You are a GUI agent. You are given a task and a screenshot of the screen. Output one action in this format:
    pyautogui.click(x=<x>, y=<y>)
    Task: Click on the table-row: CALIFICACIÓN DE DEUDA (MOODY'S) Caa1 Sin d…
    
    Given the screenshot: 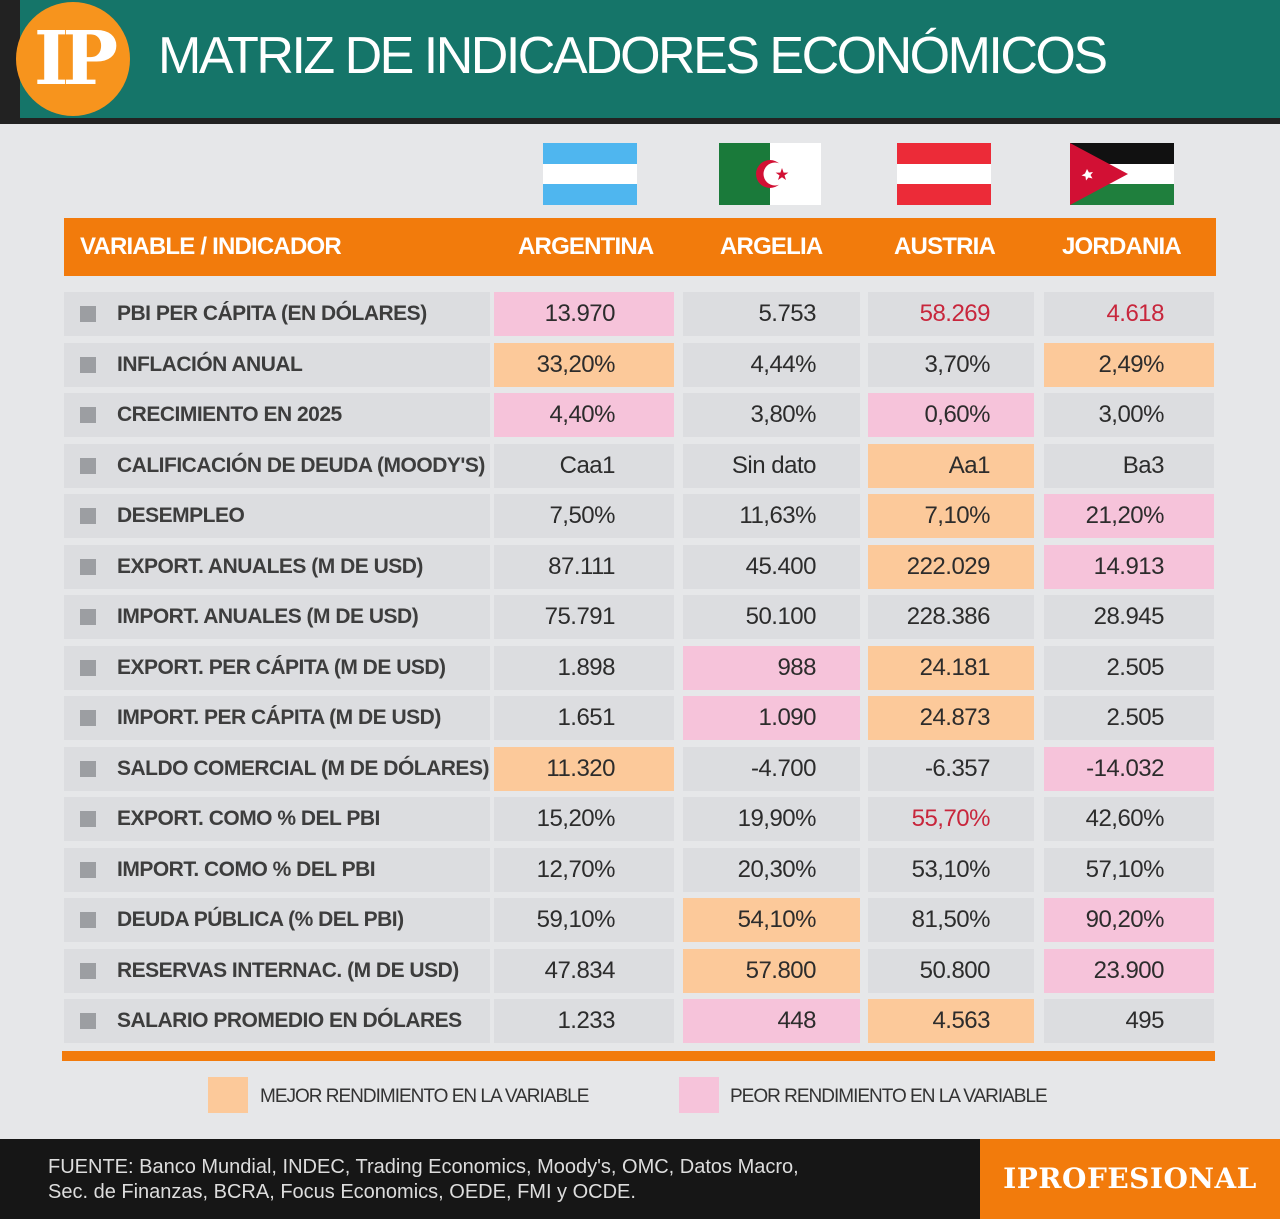 What is the action you would take?
    pyautogui.click(x=639, y=465)
    